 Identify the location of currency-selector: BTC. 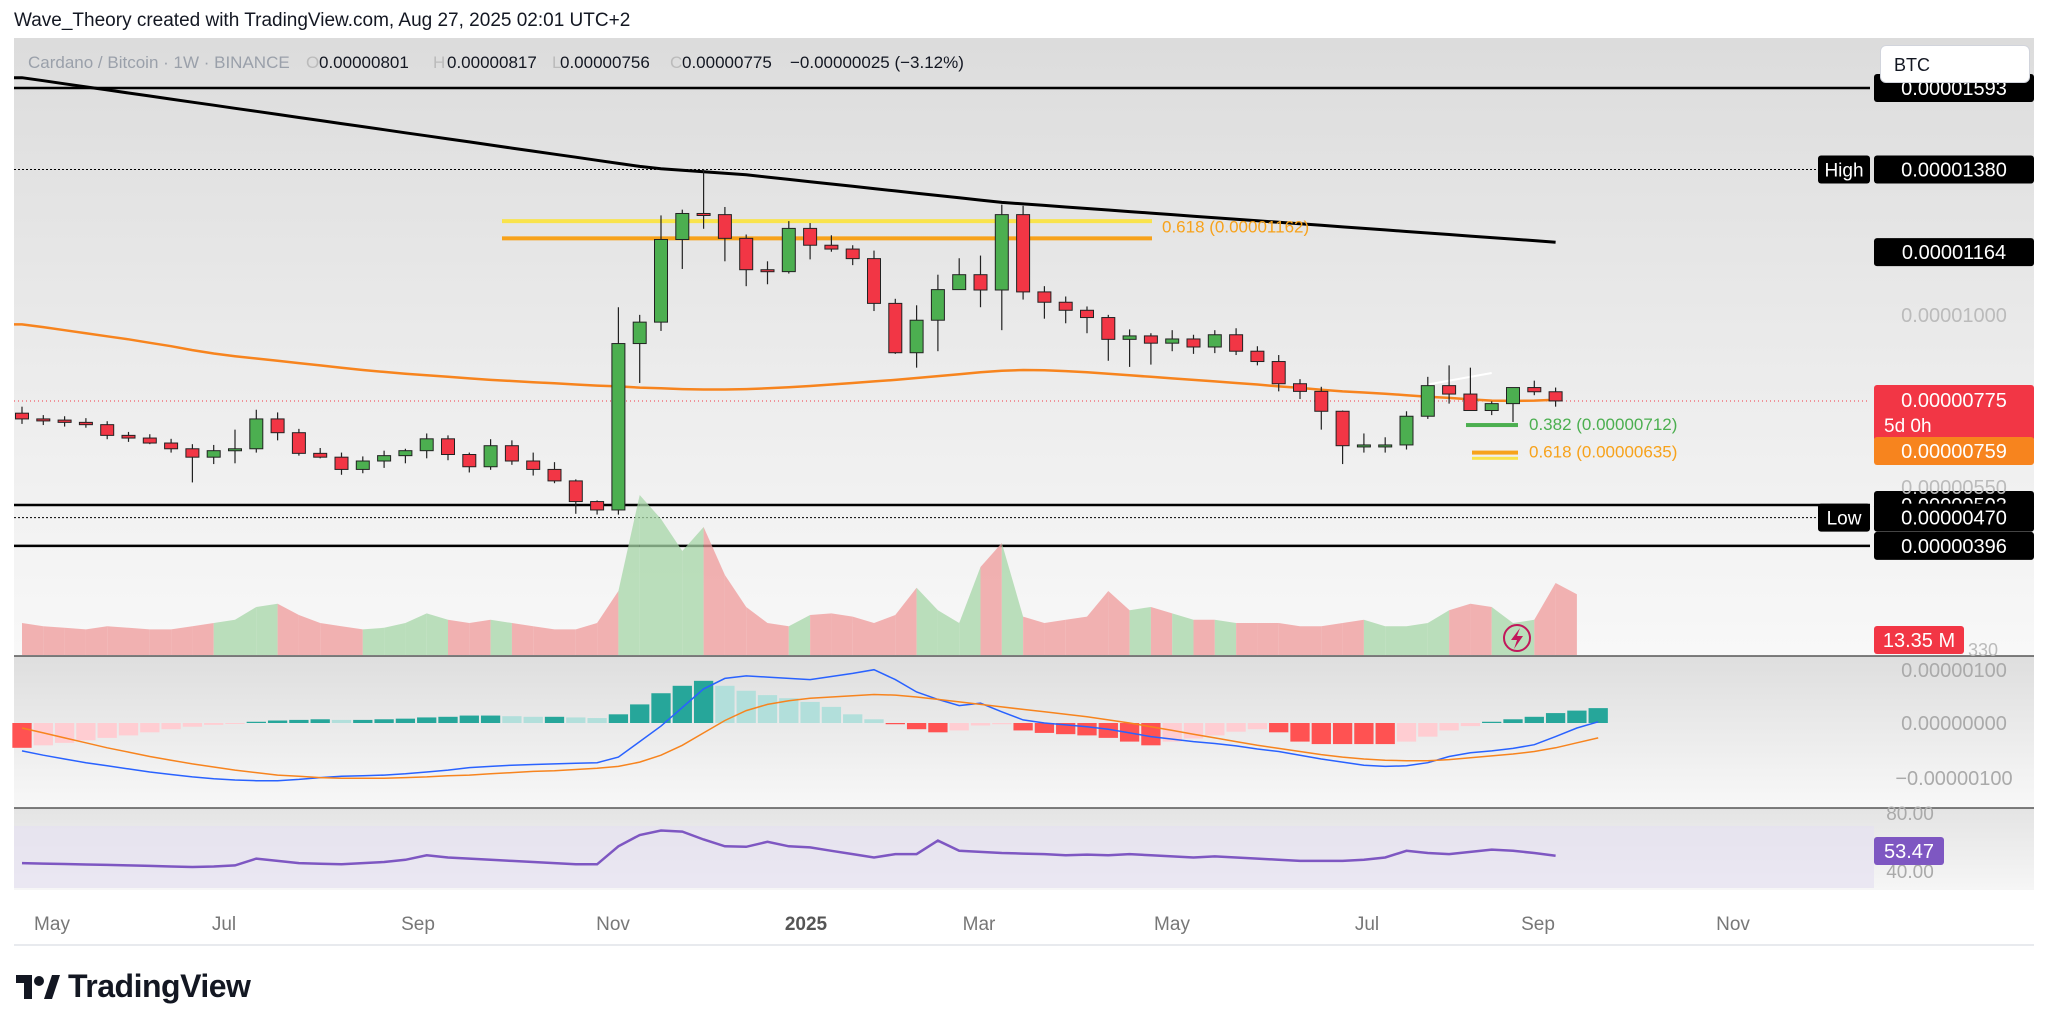
(1955, 64).